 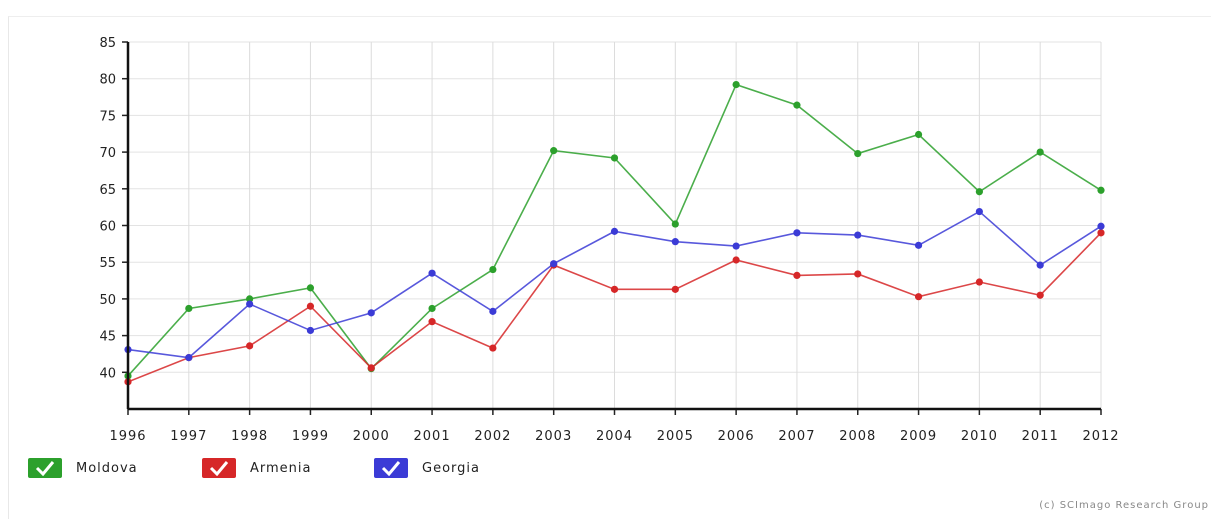 I want to click on legend-label: Armenia, so click(x=281, y=468).